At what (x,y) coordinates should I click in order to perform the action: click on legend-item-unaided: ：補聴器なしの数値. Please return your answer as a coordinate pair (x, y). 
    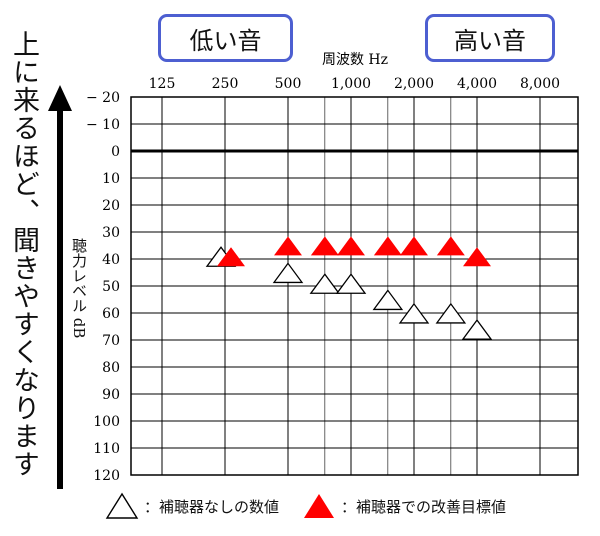
    Looking at the image, I should click on (191, 506).